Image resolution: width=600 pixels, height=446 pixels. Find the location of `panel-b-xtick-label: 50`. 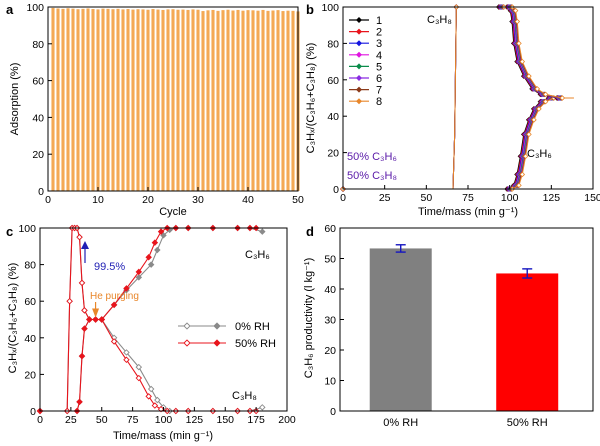

panel-b-xtick-label: 50 is located at coordinates (426, 198).